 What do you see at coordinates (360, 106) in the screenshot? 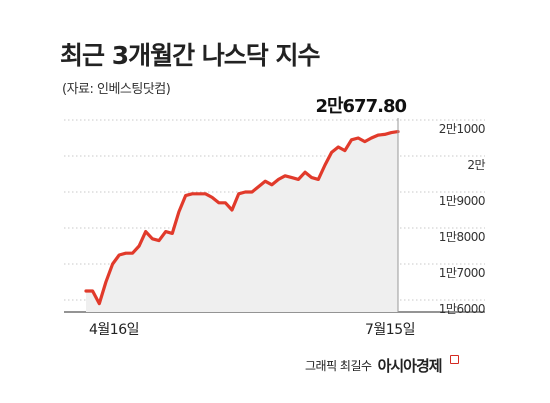
I see `last-value-label: 2만677.80` at bounding box center [360, 106].